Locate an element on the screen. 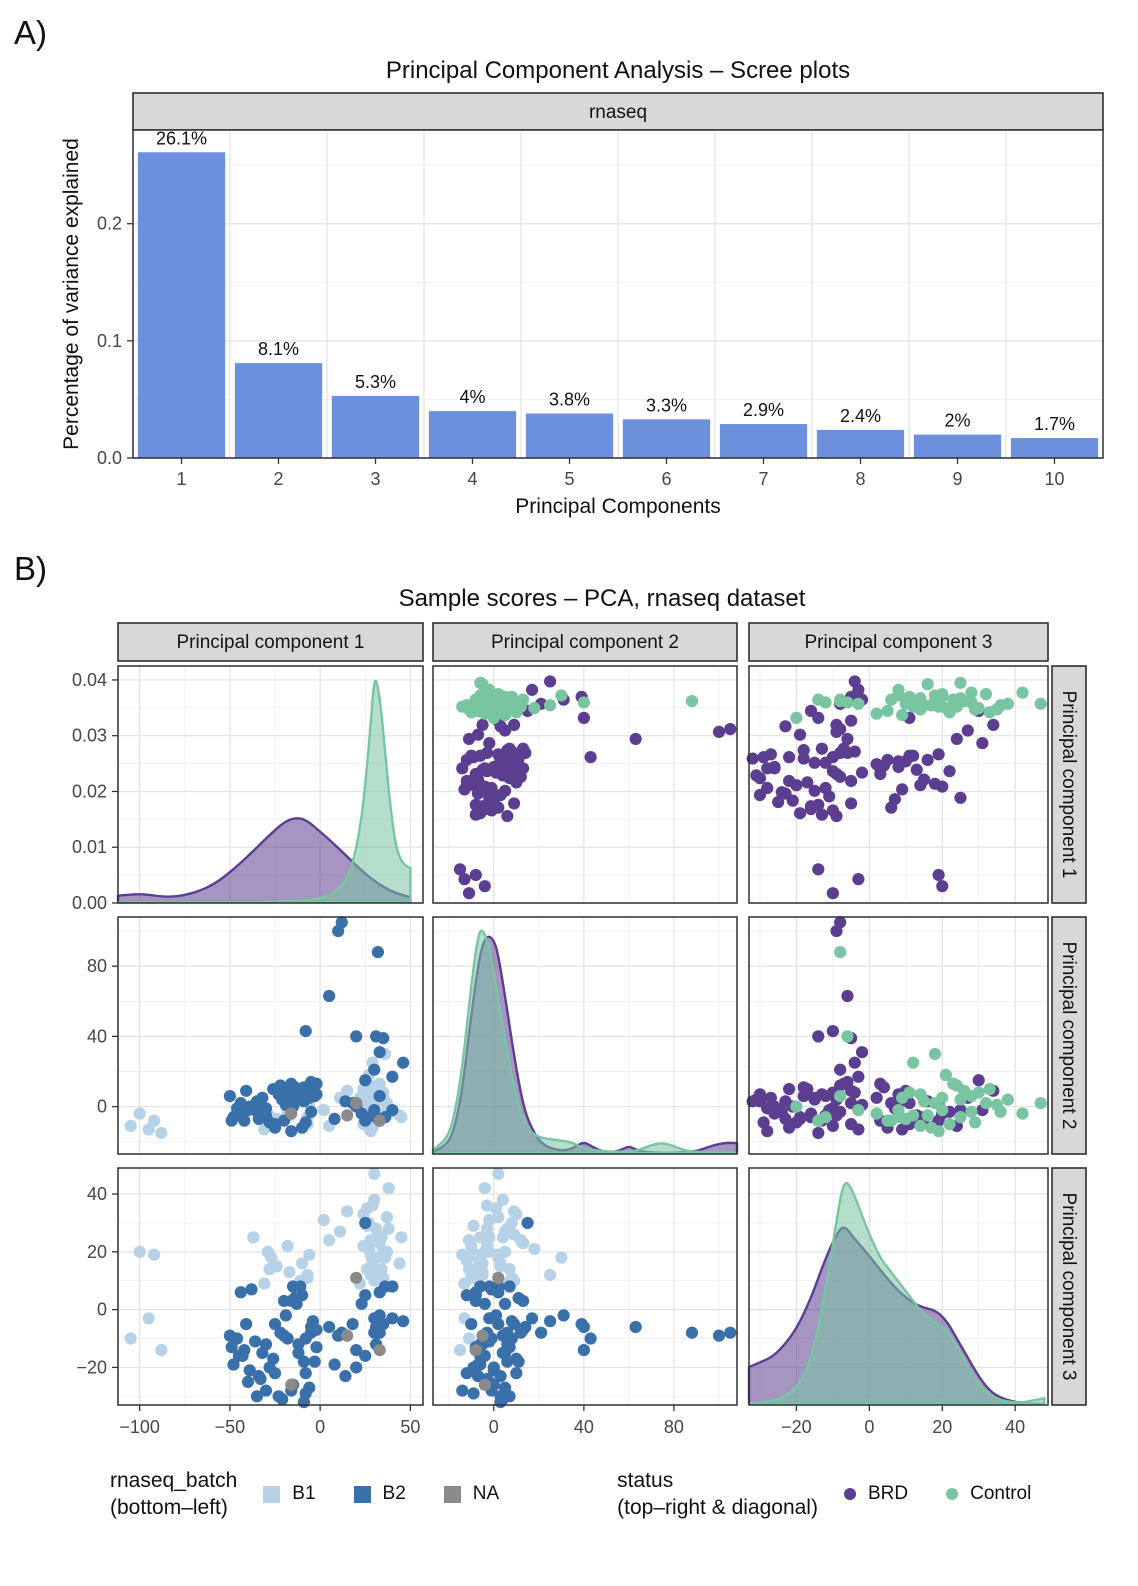  bar-pc7 is located at coordinates (763, 441).